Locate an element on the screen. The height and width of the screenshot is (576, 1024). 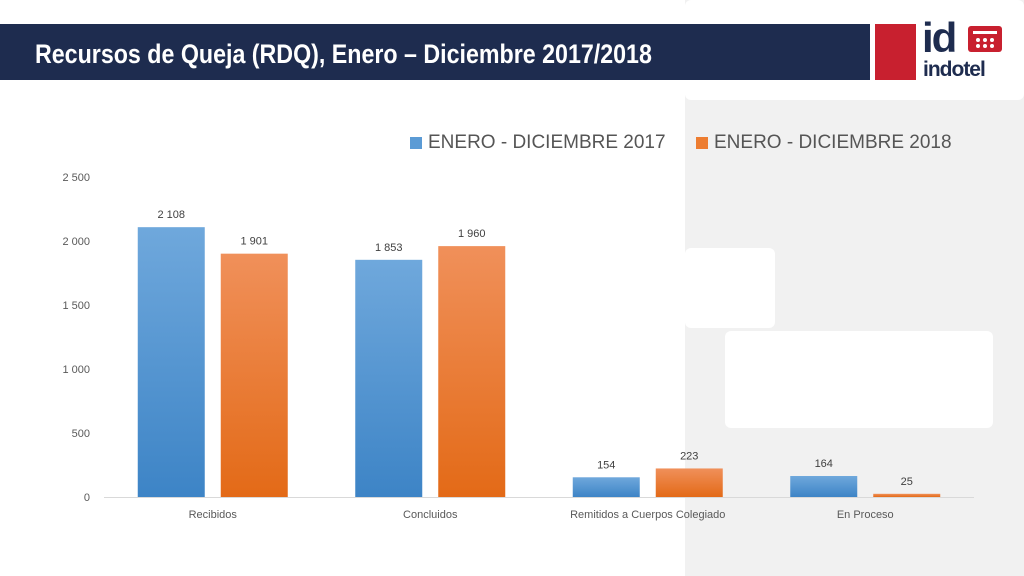
data-label: 1 960 is located at coordinates (472, 234).